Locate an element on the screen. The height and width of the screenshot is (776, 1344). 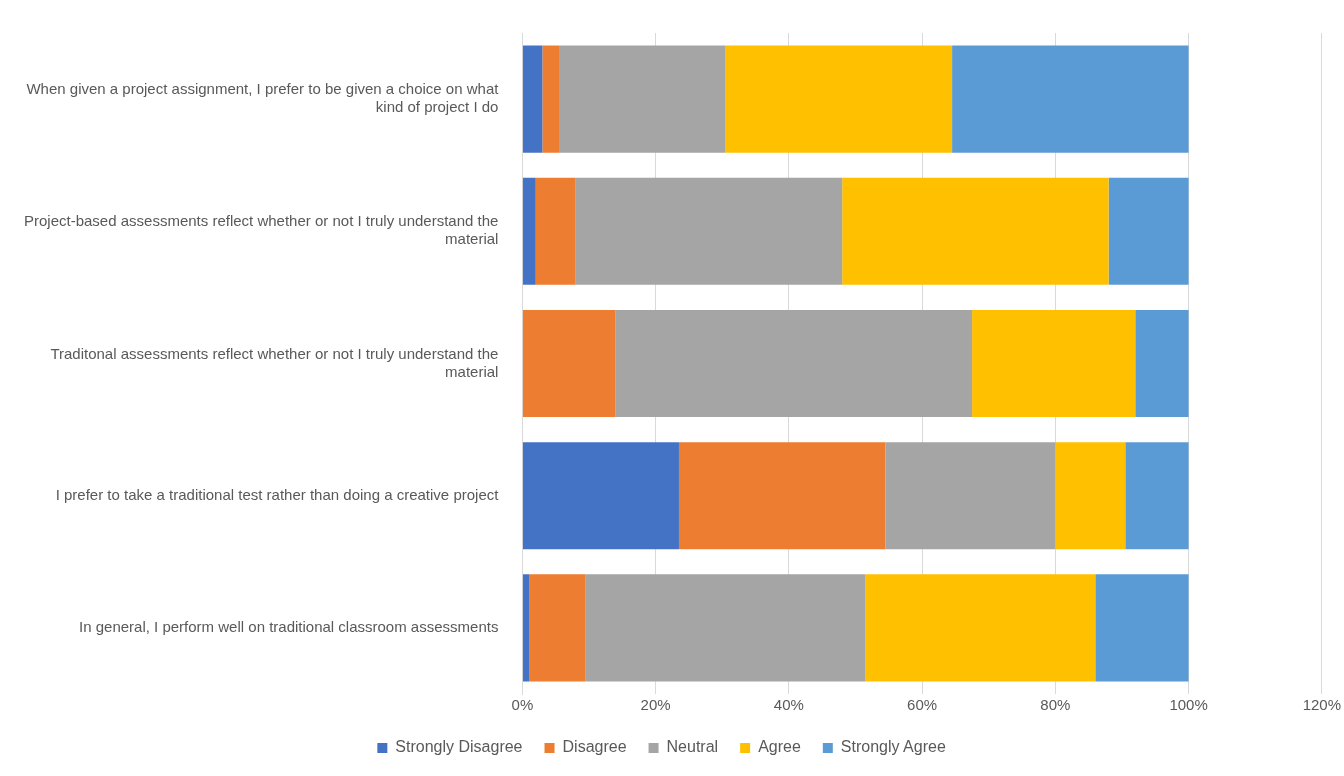
y-tick-label: Project-based assessments reflect whether or not I truly understand the material is located at coordinates (261, 230).